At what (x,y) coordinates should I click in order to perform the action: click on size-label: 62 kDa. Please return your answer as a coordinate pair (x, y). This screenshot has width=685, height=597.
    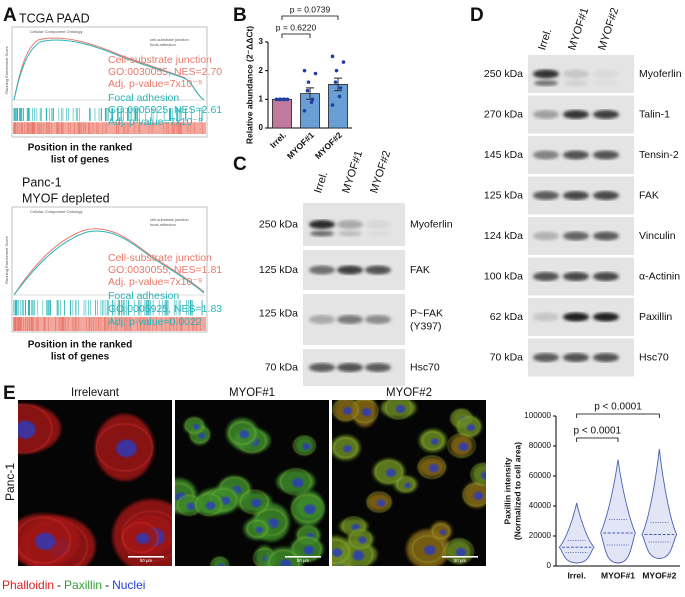
    Looking at the image, I should click on (506, 317).